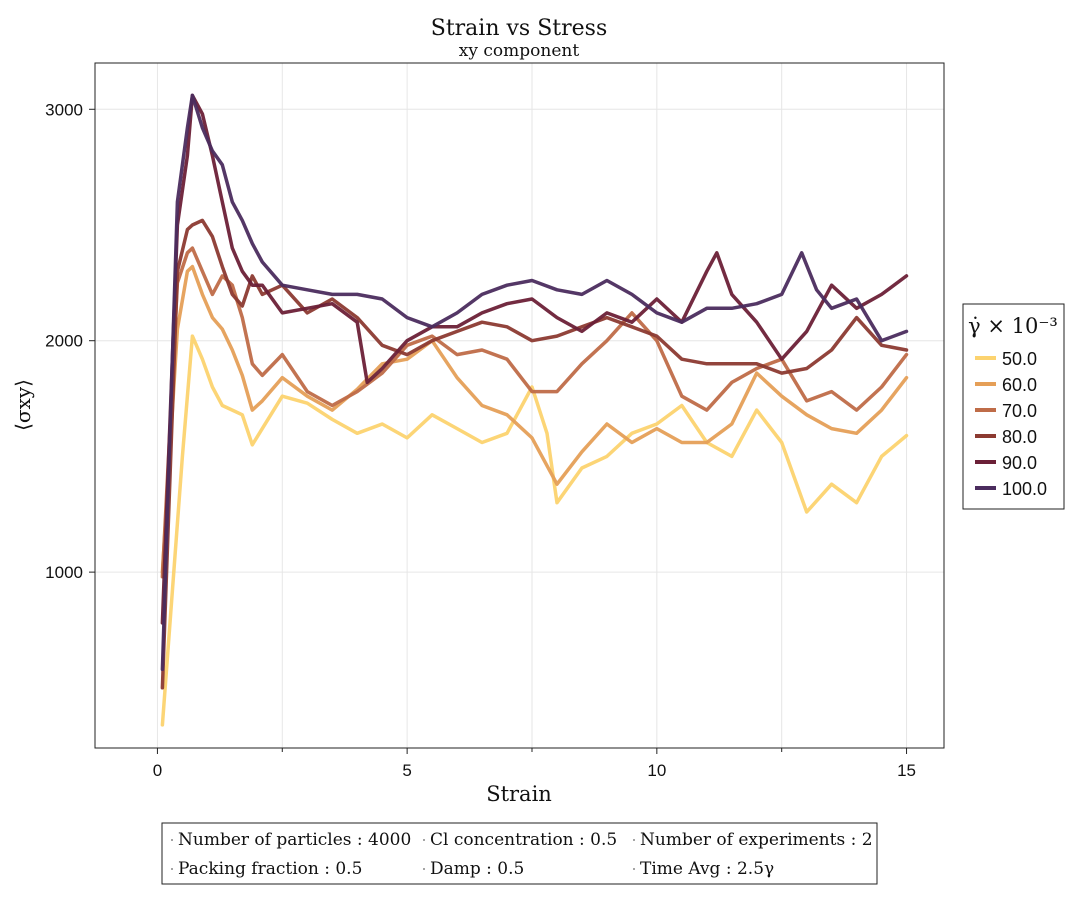 The image size is (1080, 900). Describe the element at coordinates (1019, 463) in the screenshot. I see `legend-label: 90.0` at that location.